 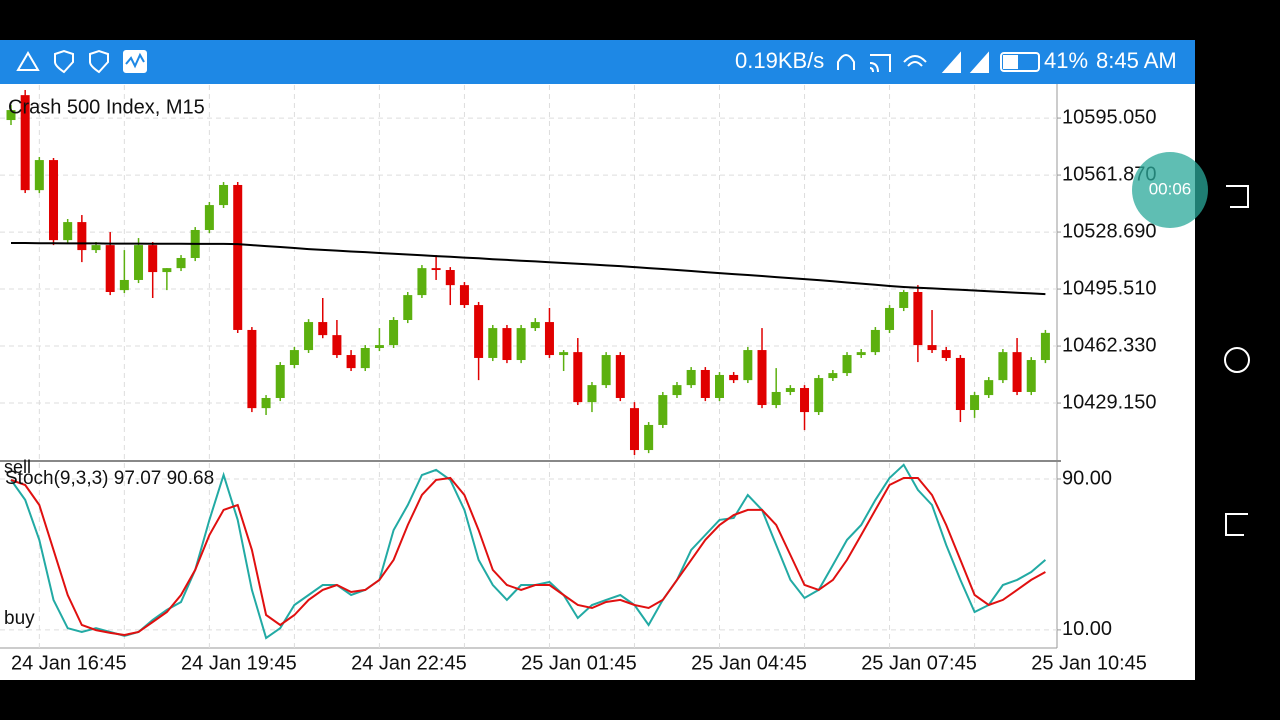 What do you see at coordinates (19, 618) in the screenshot?
I see `annotation: buy` at bounding box center [19, 618].